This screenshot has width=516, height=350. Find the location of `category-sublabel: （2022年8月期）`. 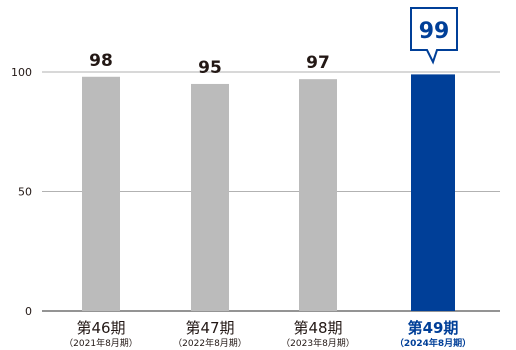

category-sublabel: （2022年8月期） is located at coordinates (210, 343).